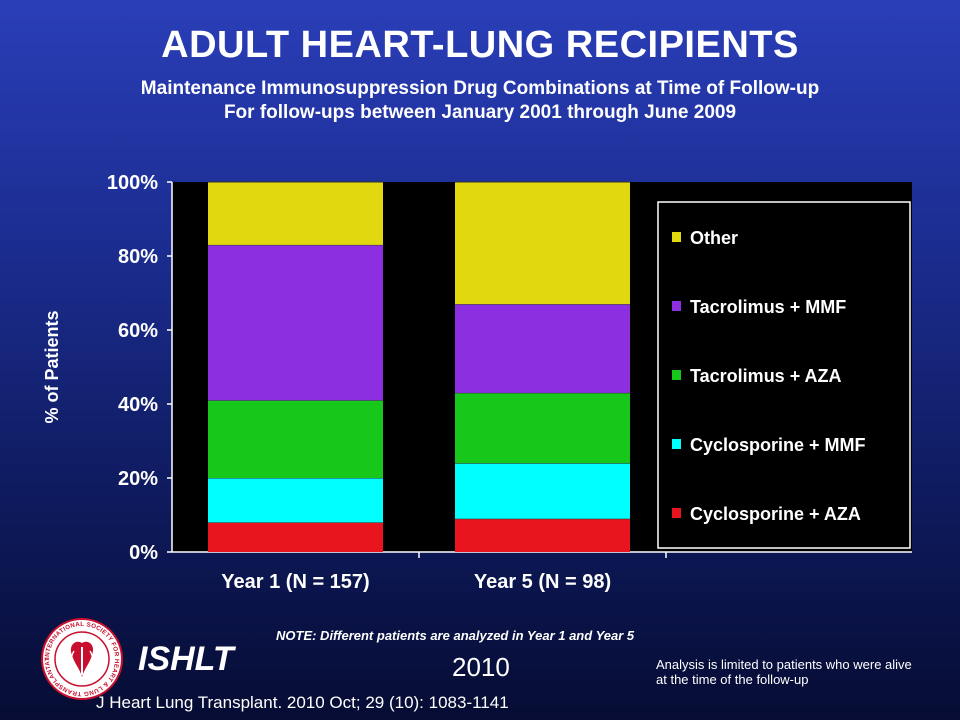  What do you see at coordinates (676, 513) in the screenshot?
I see `legend-swatch-cyclosporine-aza` at bounding box center [676, 513].